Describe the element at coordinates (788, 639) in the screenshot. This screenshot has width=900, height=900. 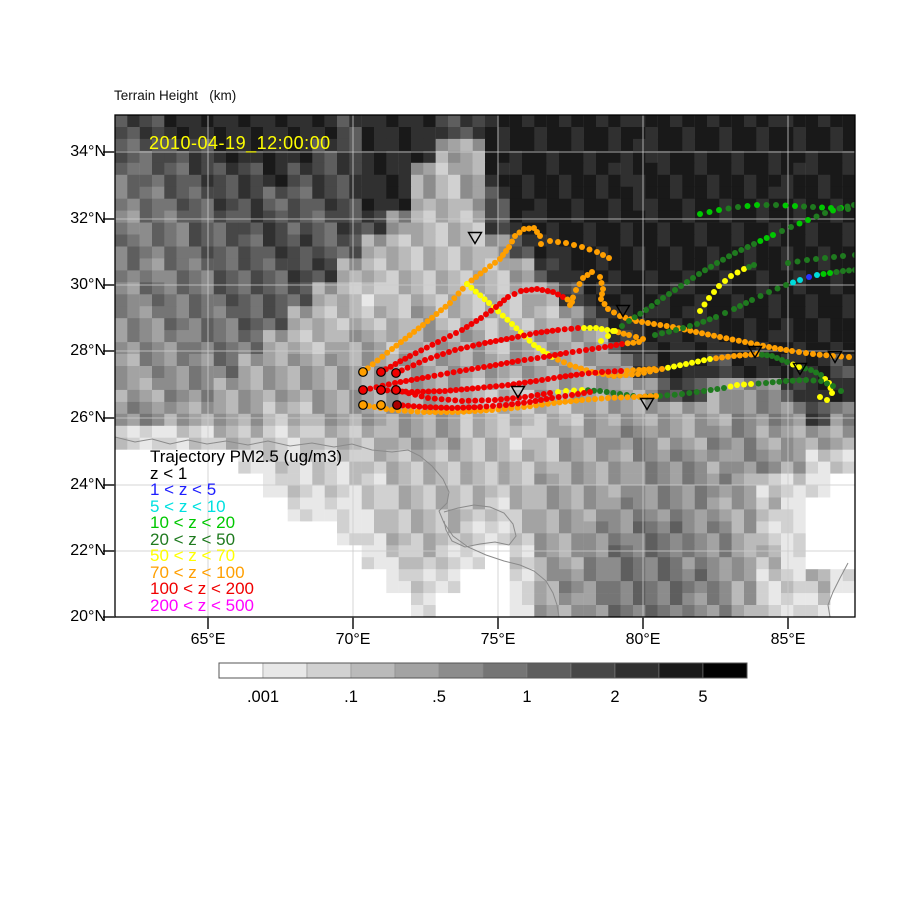
I see `lon-tick-label: 85°E` at that location.